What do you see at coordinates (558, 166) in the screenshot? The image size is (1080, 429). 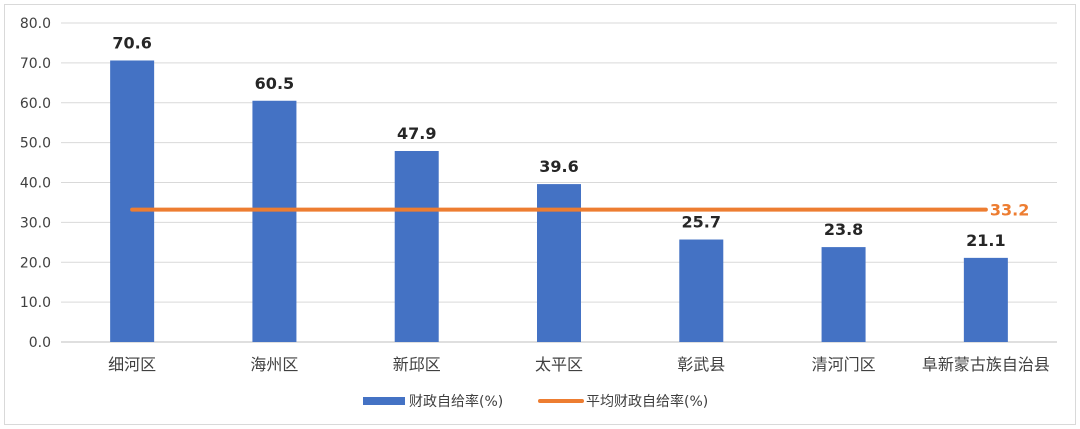 I see `data-label: 39.6` at bounding box center [558, 166].